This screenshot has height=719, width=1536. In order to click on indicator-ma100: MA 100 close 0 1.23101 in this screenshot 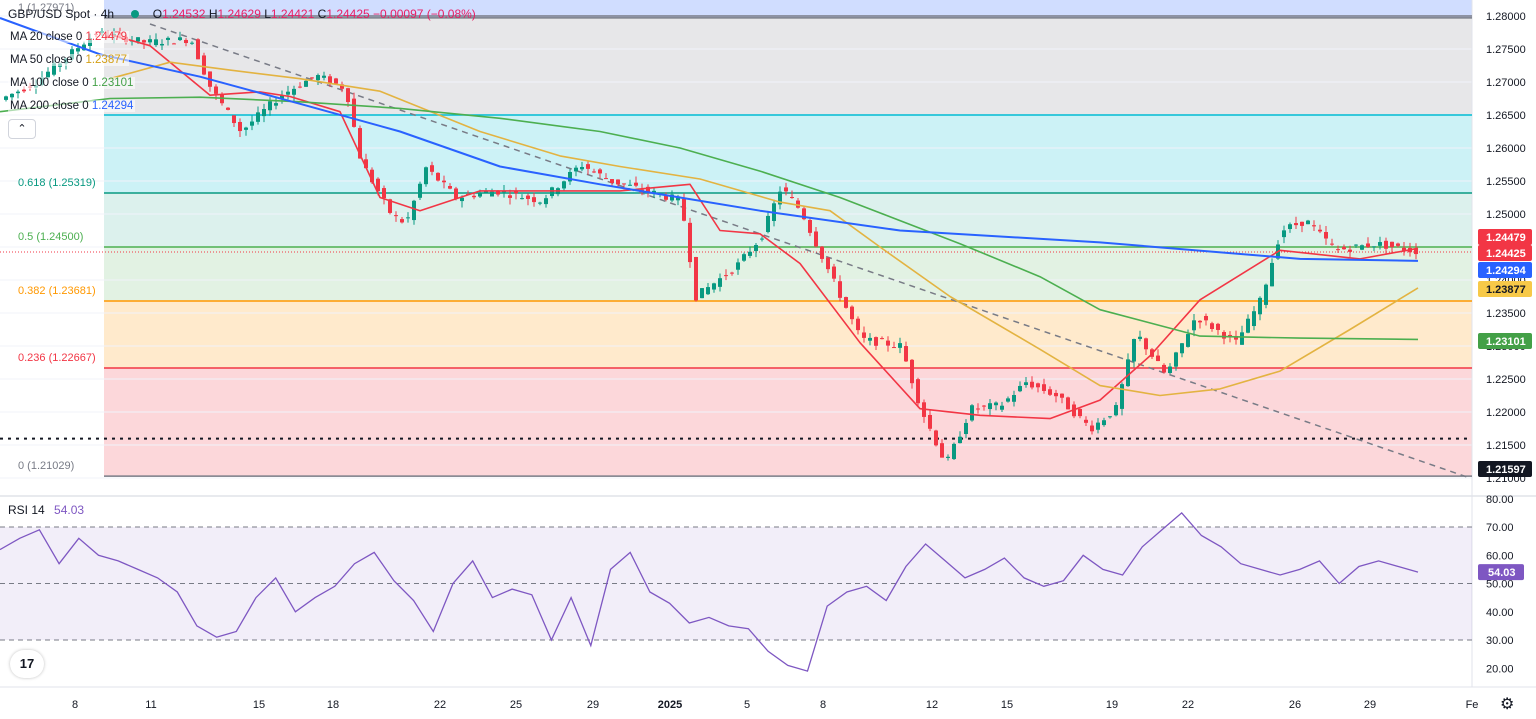, I will do `click(72, 83)`.